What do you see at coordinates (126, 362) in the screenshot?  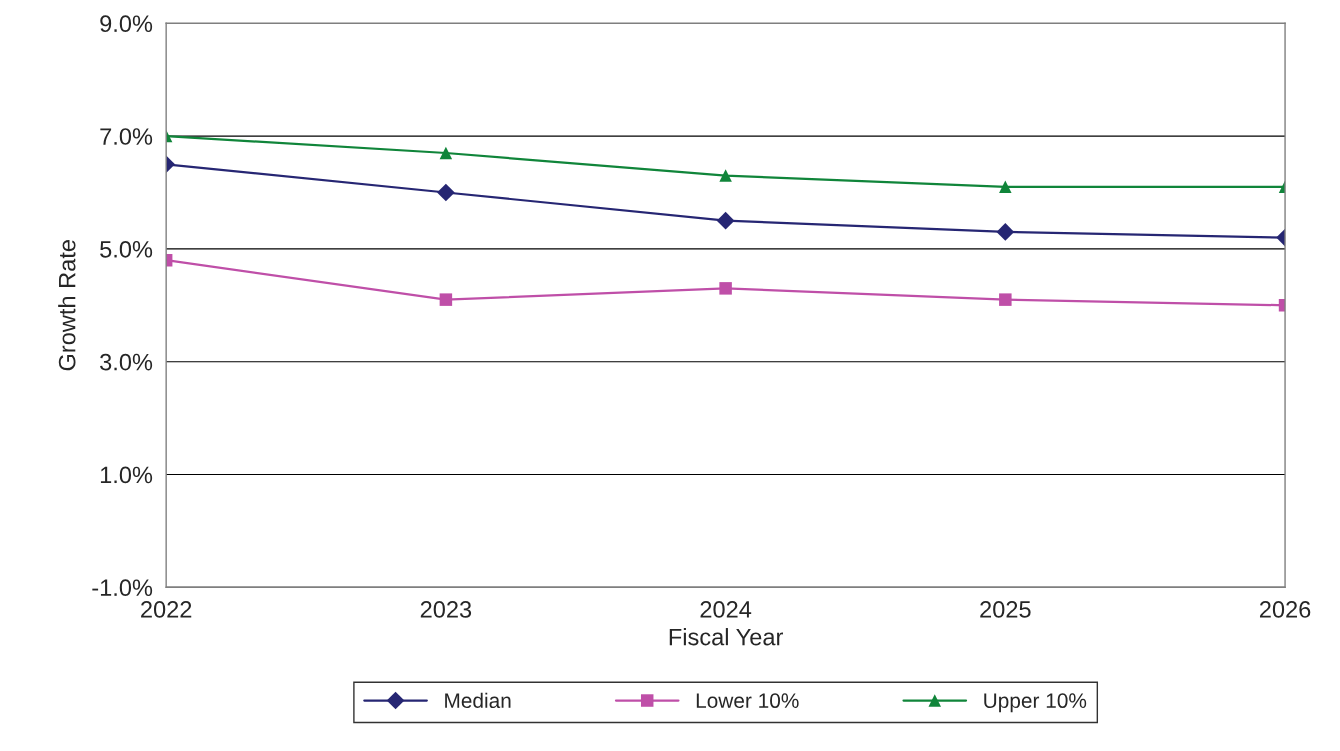 I see `y-tick-label: 3.0%` at bounding box center [126, 362].